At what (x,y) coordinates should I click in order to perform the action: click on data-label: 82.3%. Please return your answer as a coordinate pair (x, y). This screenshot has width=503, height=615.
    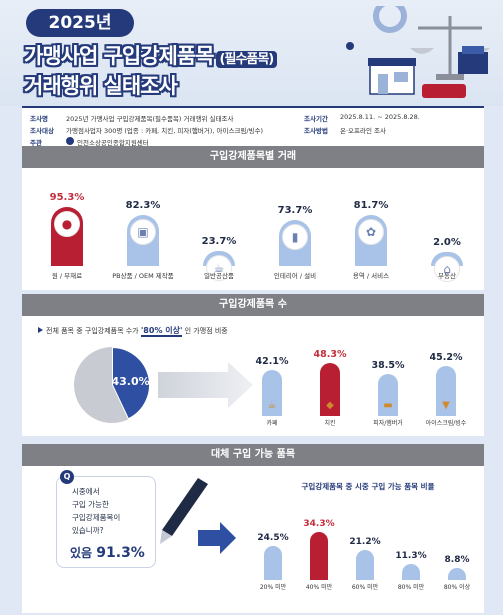
    Looking at the image, I should click on (143, 205).